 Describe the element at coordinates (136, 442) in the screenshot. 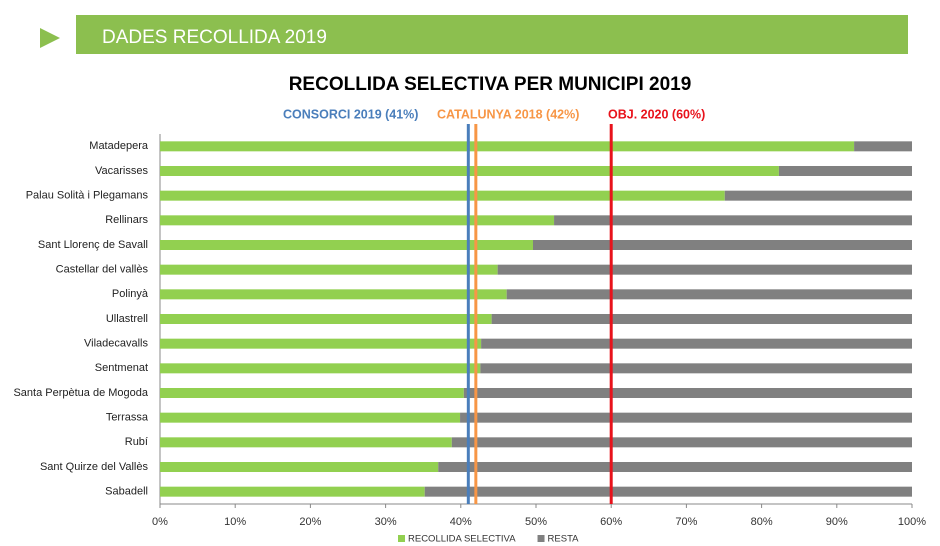

I see `y-tick-label: Rubí` at that location.